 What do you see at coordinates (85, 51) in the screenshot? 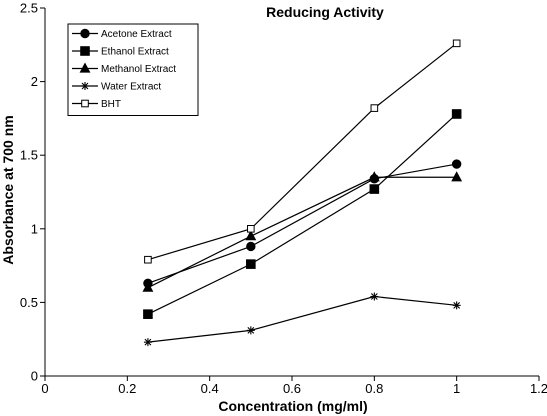
I see `legend-marker-ethanol-extract` at bounding box center [85, 51].